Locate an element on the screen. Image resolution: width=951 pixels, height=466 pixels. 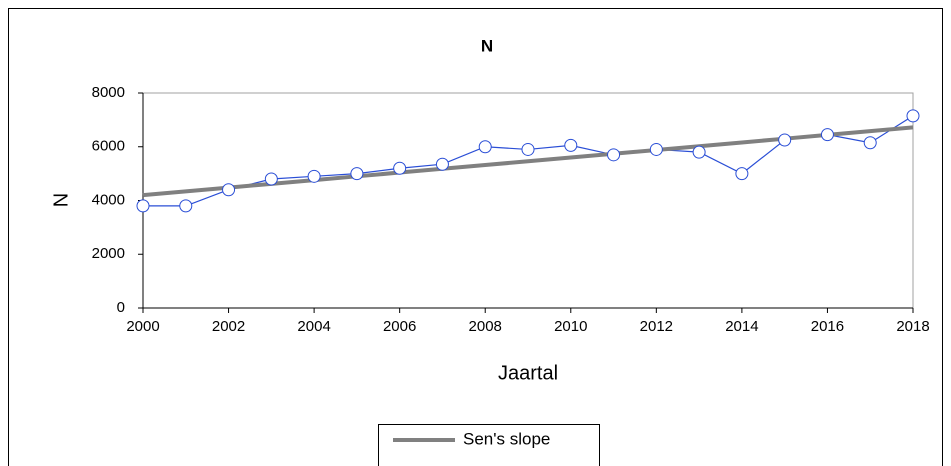
x-tick-label: 2004 is located at coordinates (313, 326).